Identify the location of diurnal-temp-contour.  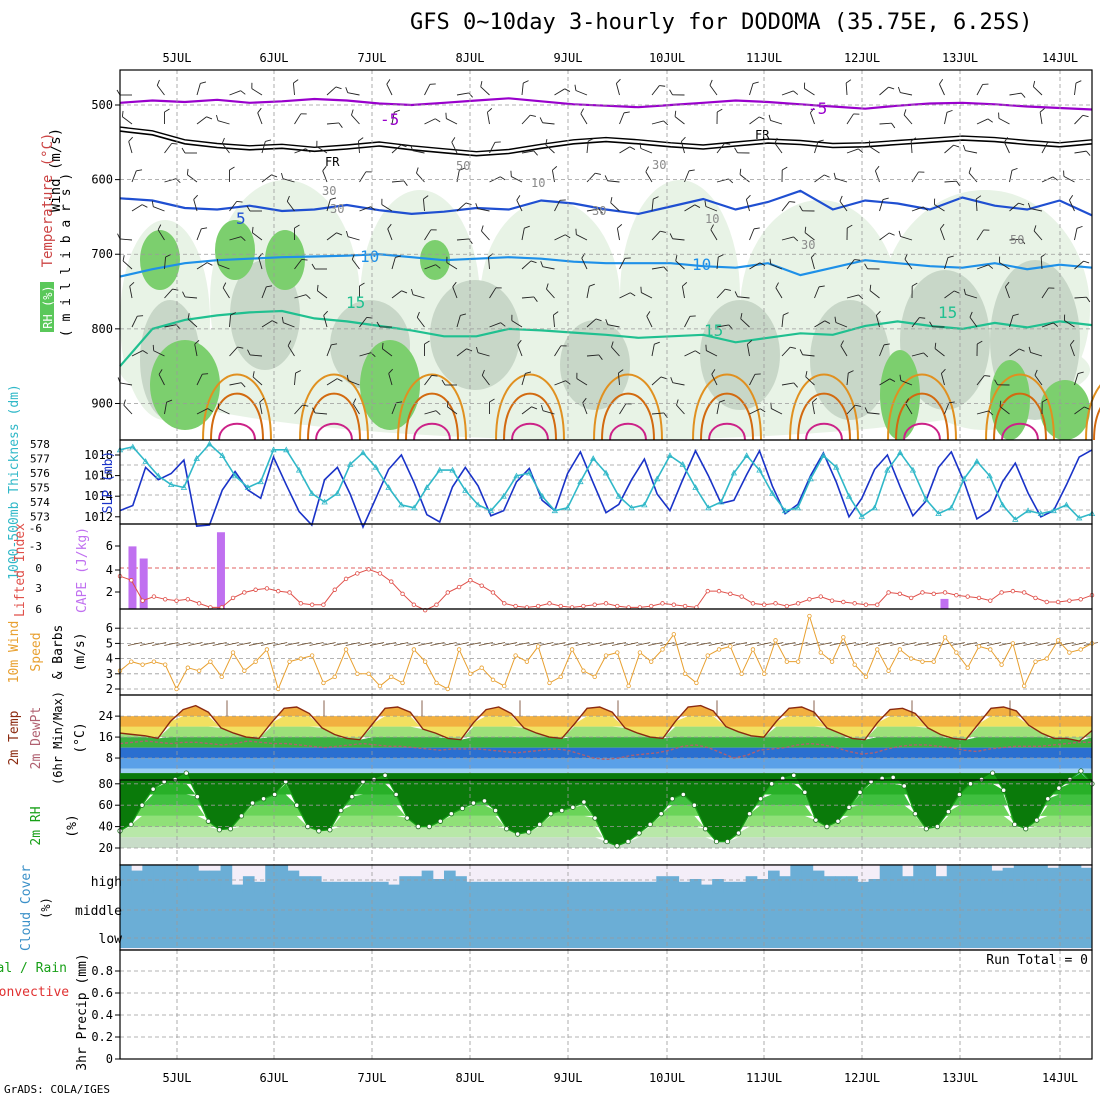
(727, 432).